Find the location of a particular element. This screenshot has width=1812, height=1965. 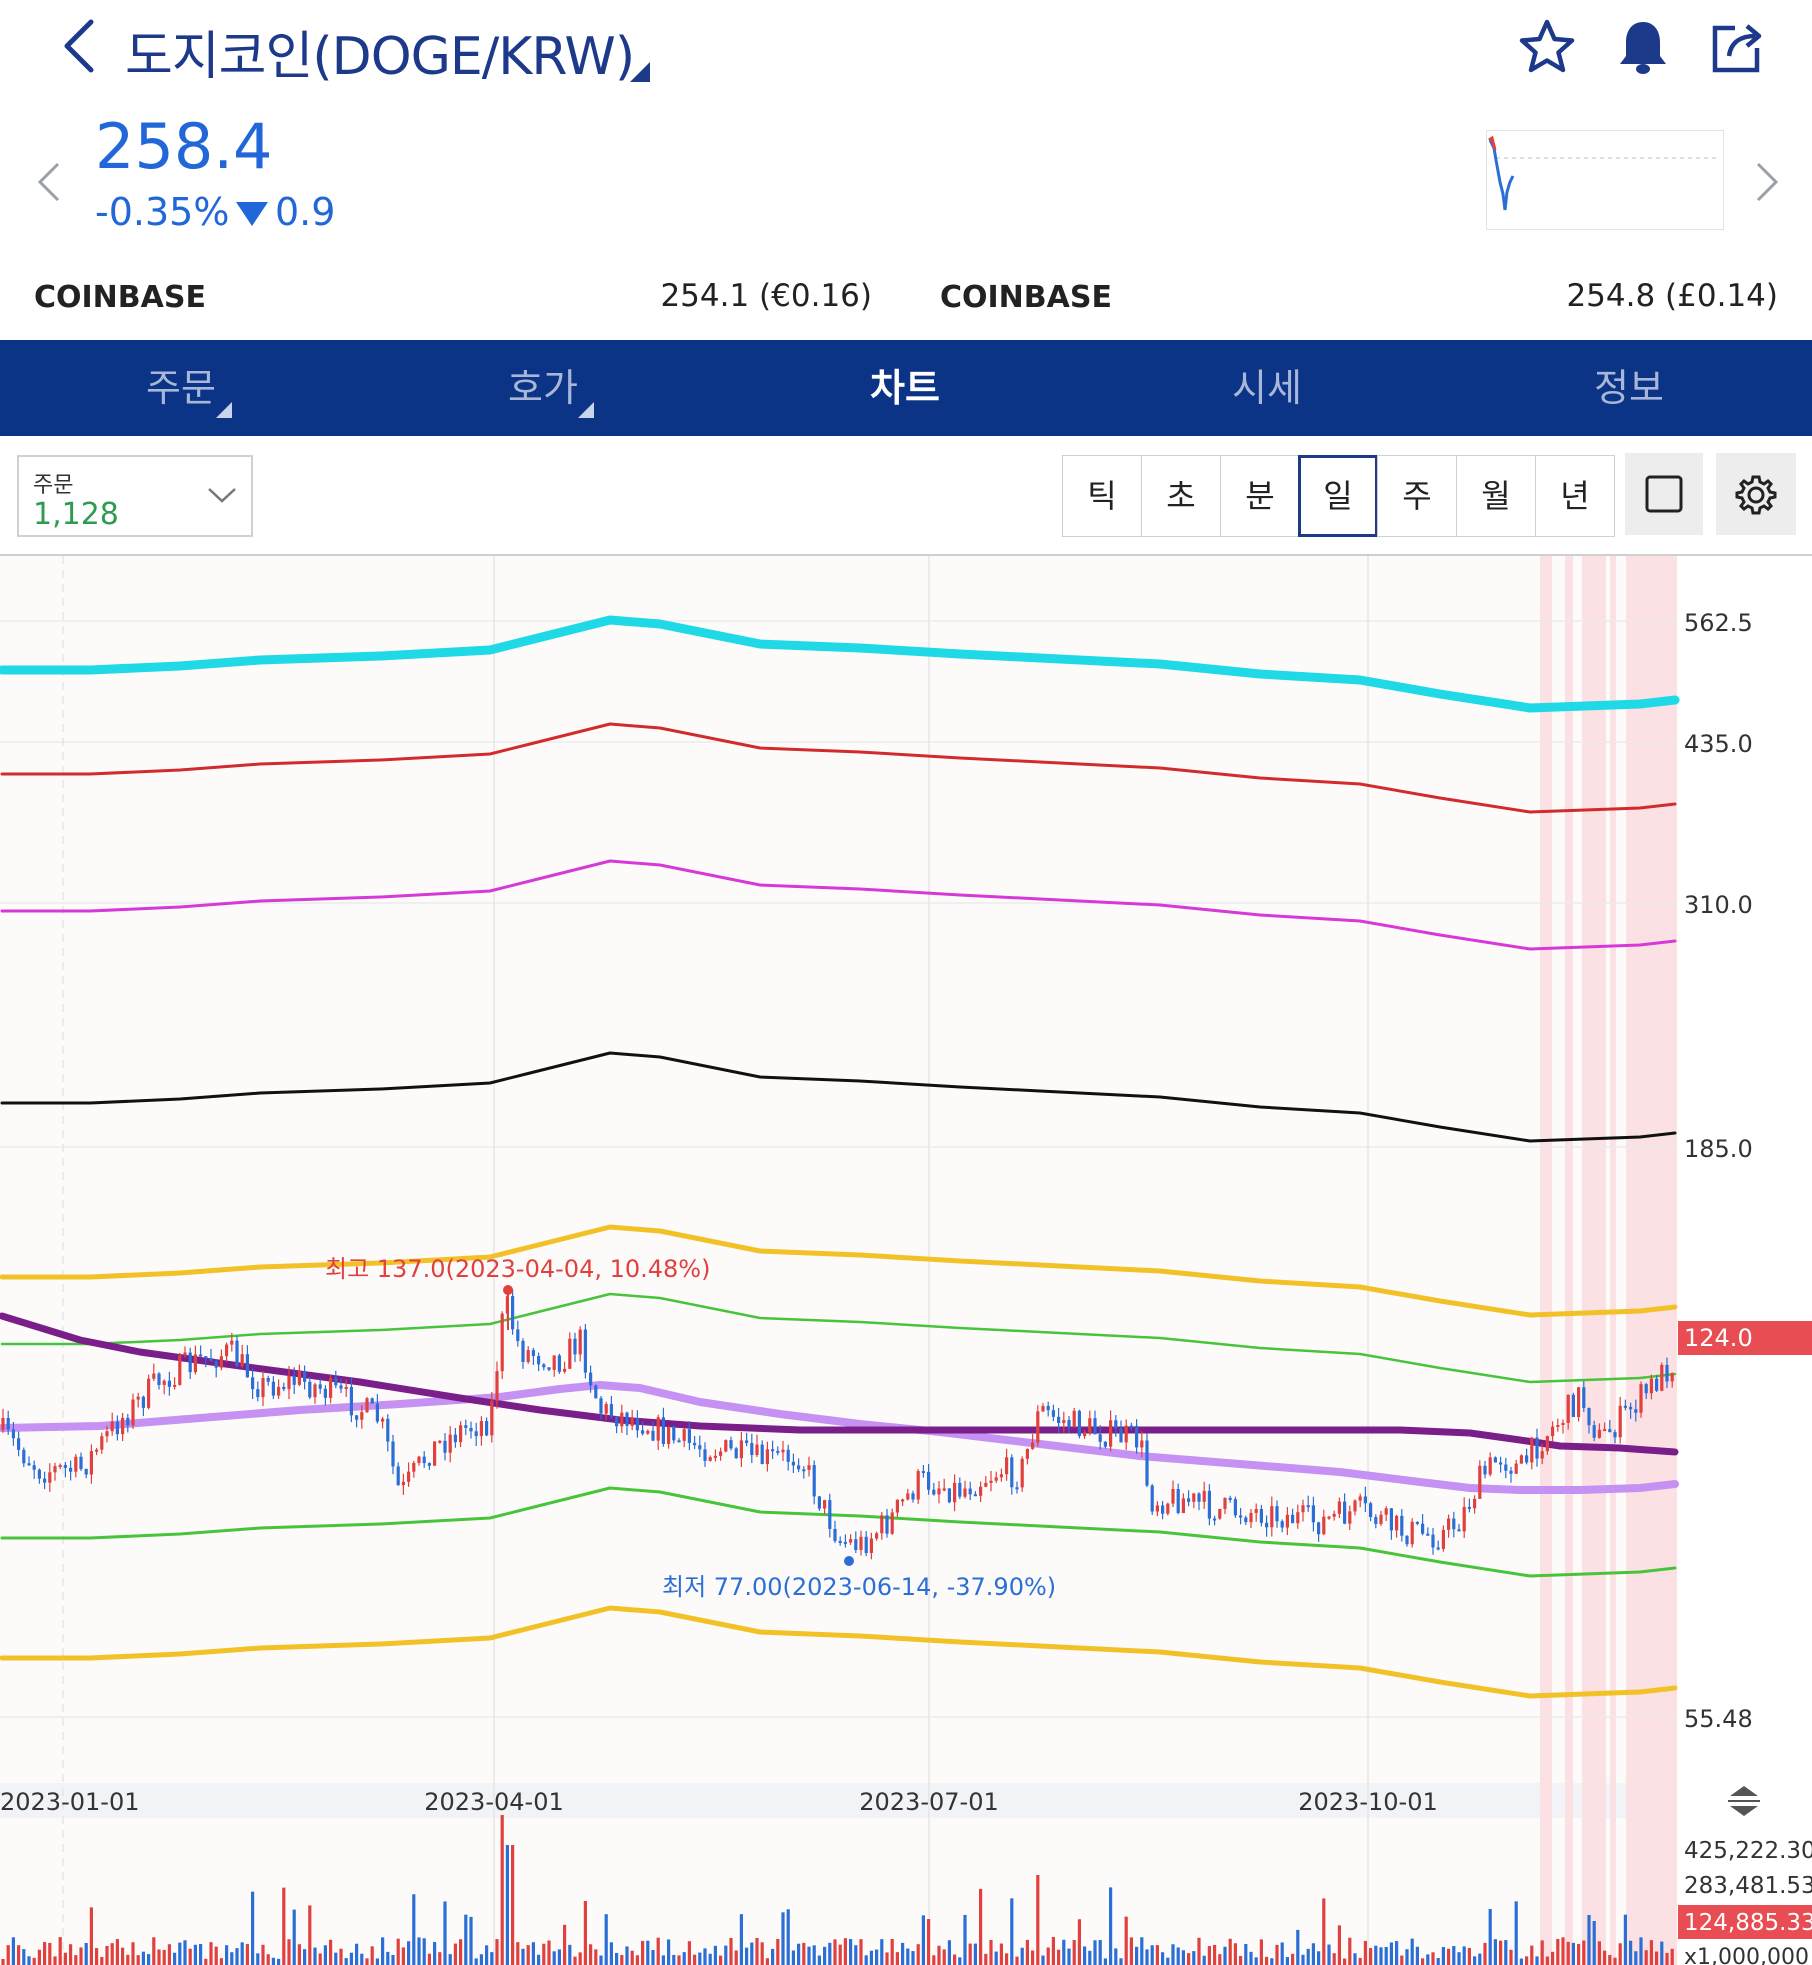

tab-chart: 차트 is located at coordinates (905, 388).